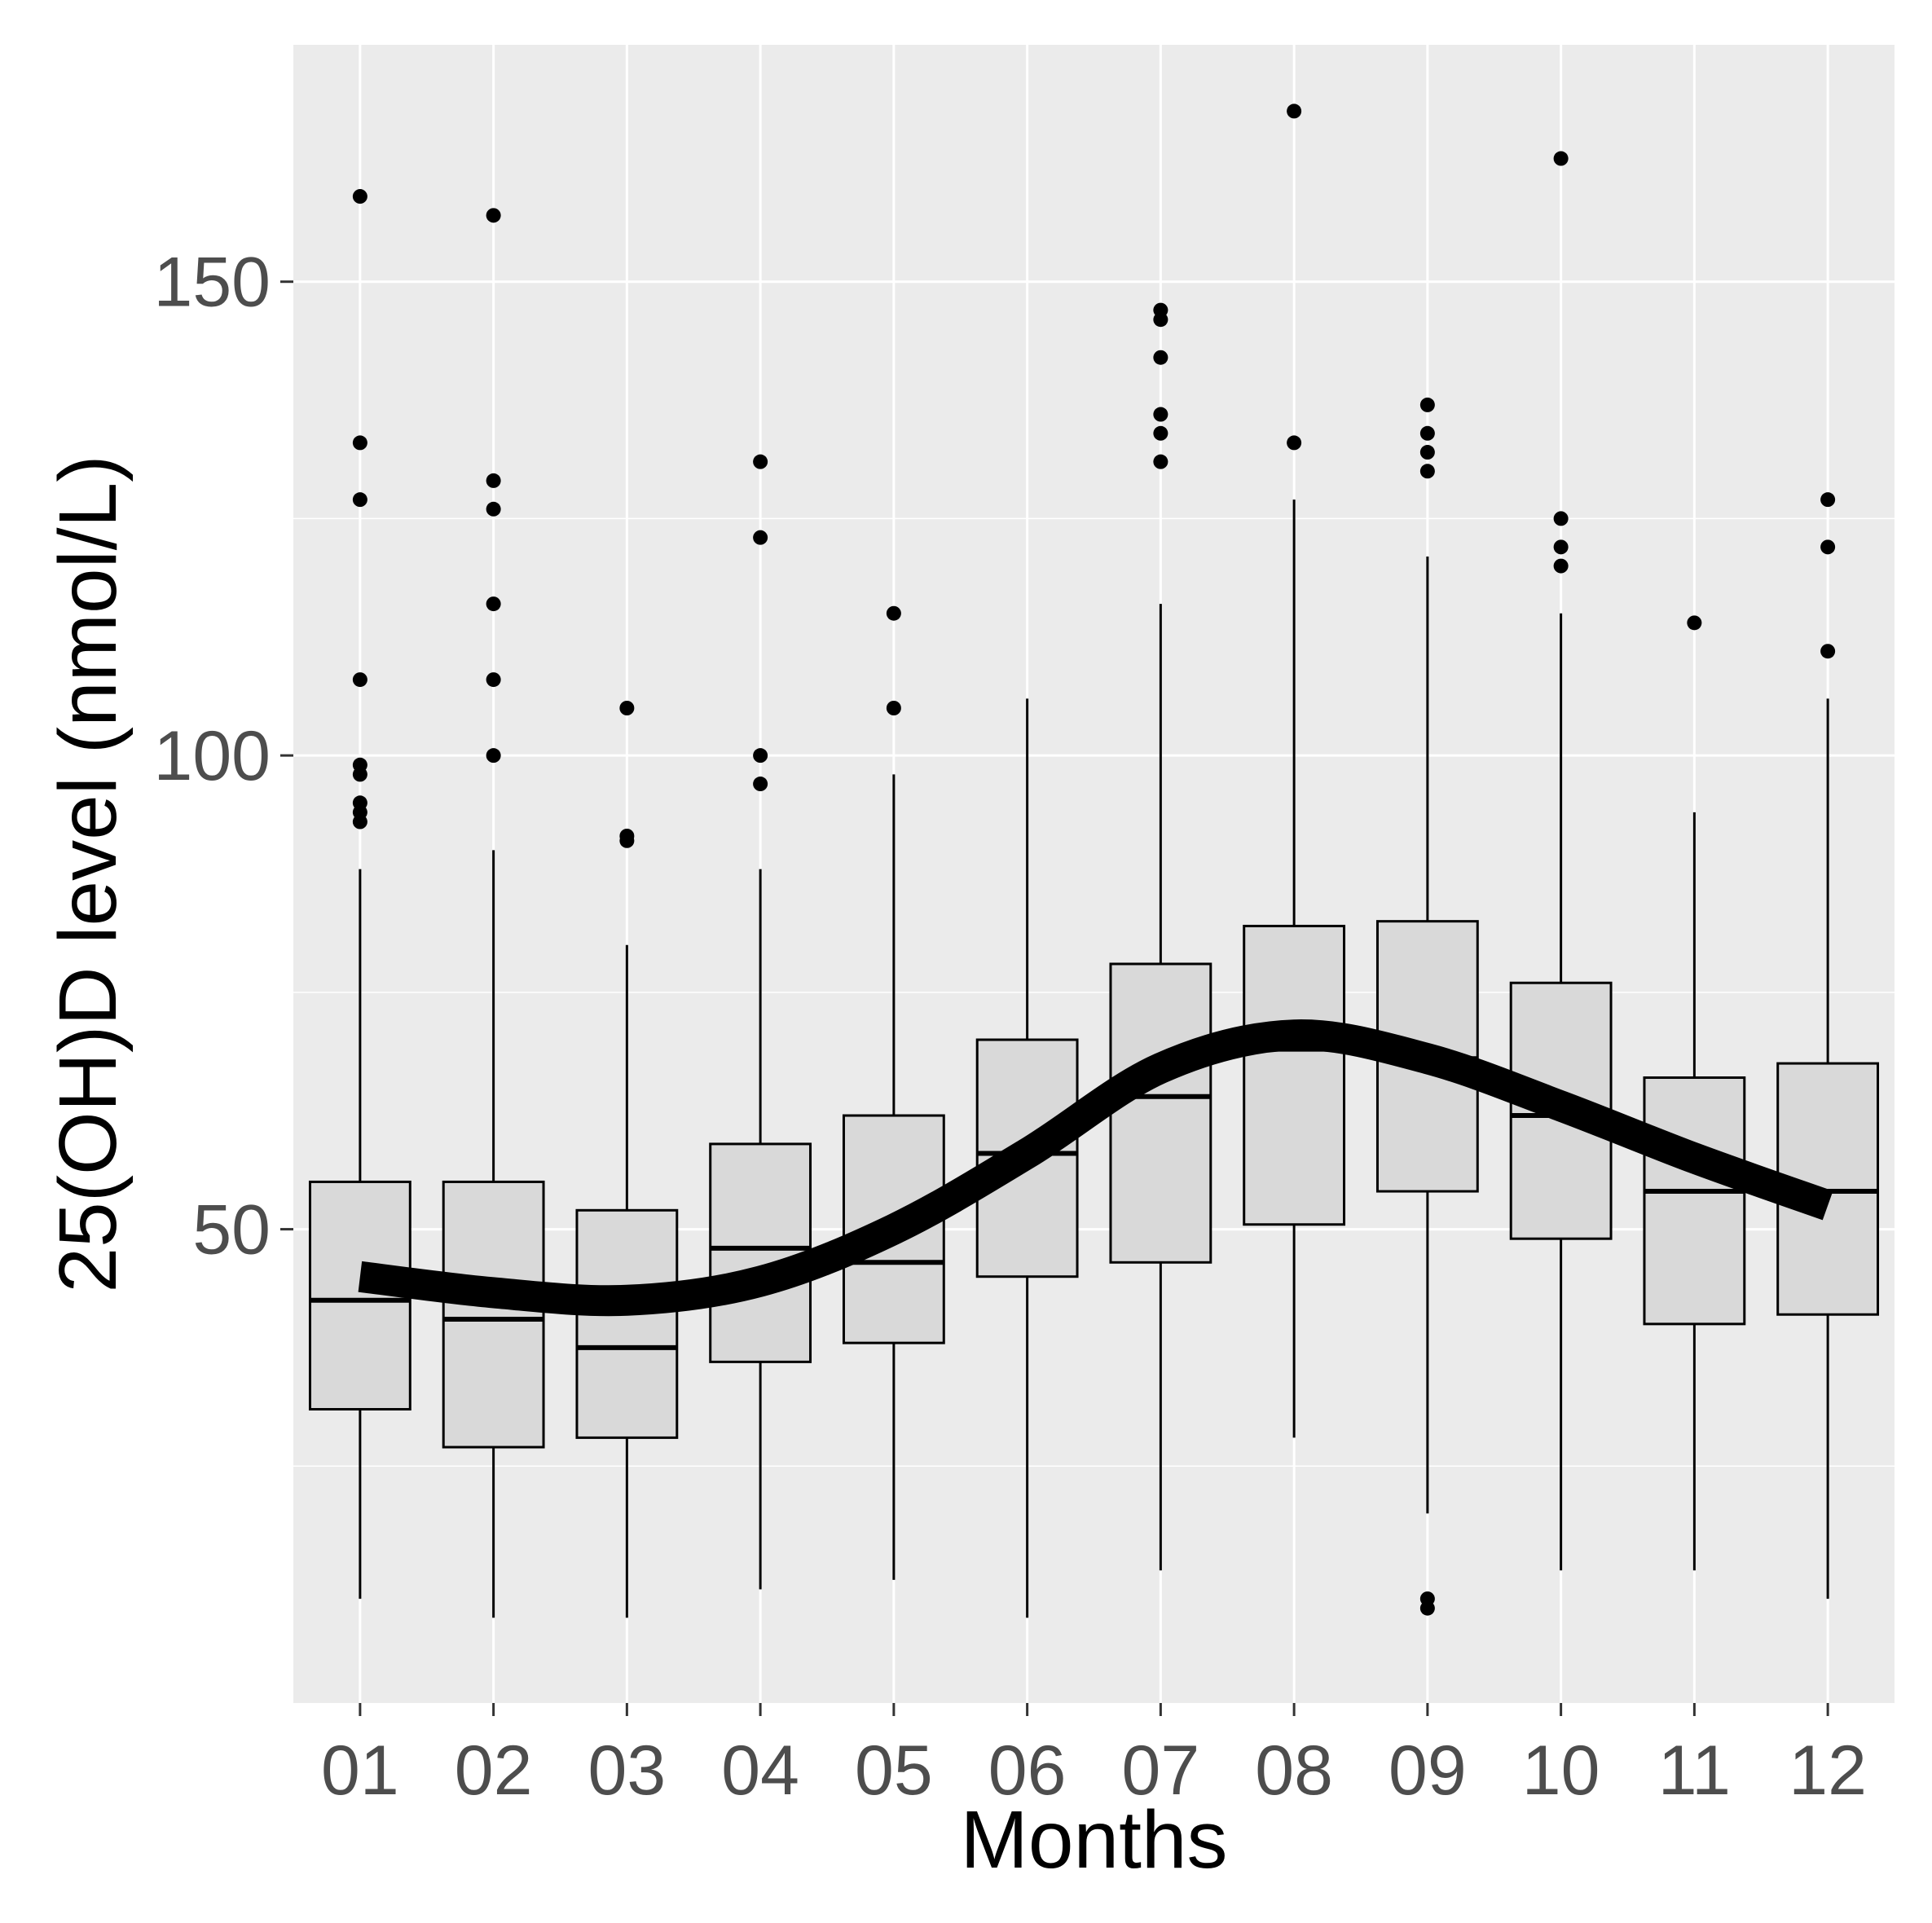 The width and height of the screenshot is (1932, 1923). Describe the element at coordinates (1561, 1771) in the screenshot. I see `x-tick-label: 10` at that location.